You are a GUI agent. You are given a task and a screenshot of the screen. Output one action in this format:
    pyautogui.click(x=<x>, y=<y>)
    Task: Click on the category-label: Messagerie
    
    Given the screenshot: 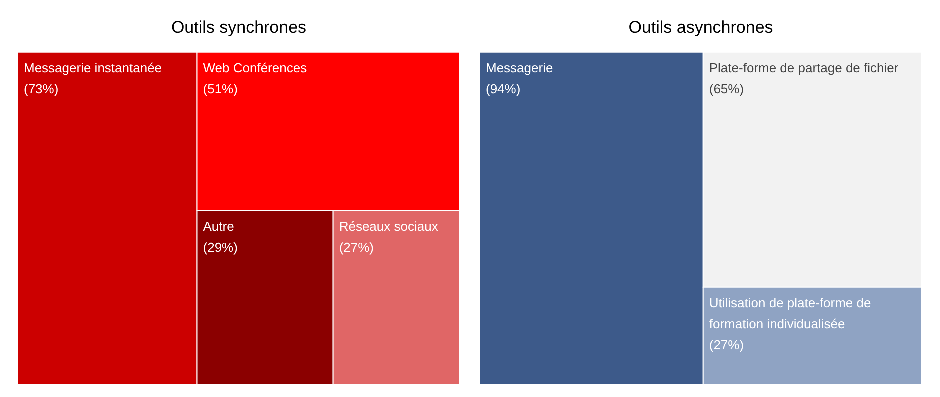 What is the action you would take?
    pyautogui.click(x=520, y=68)
    